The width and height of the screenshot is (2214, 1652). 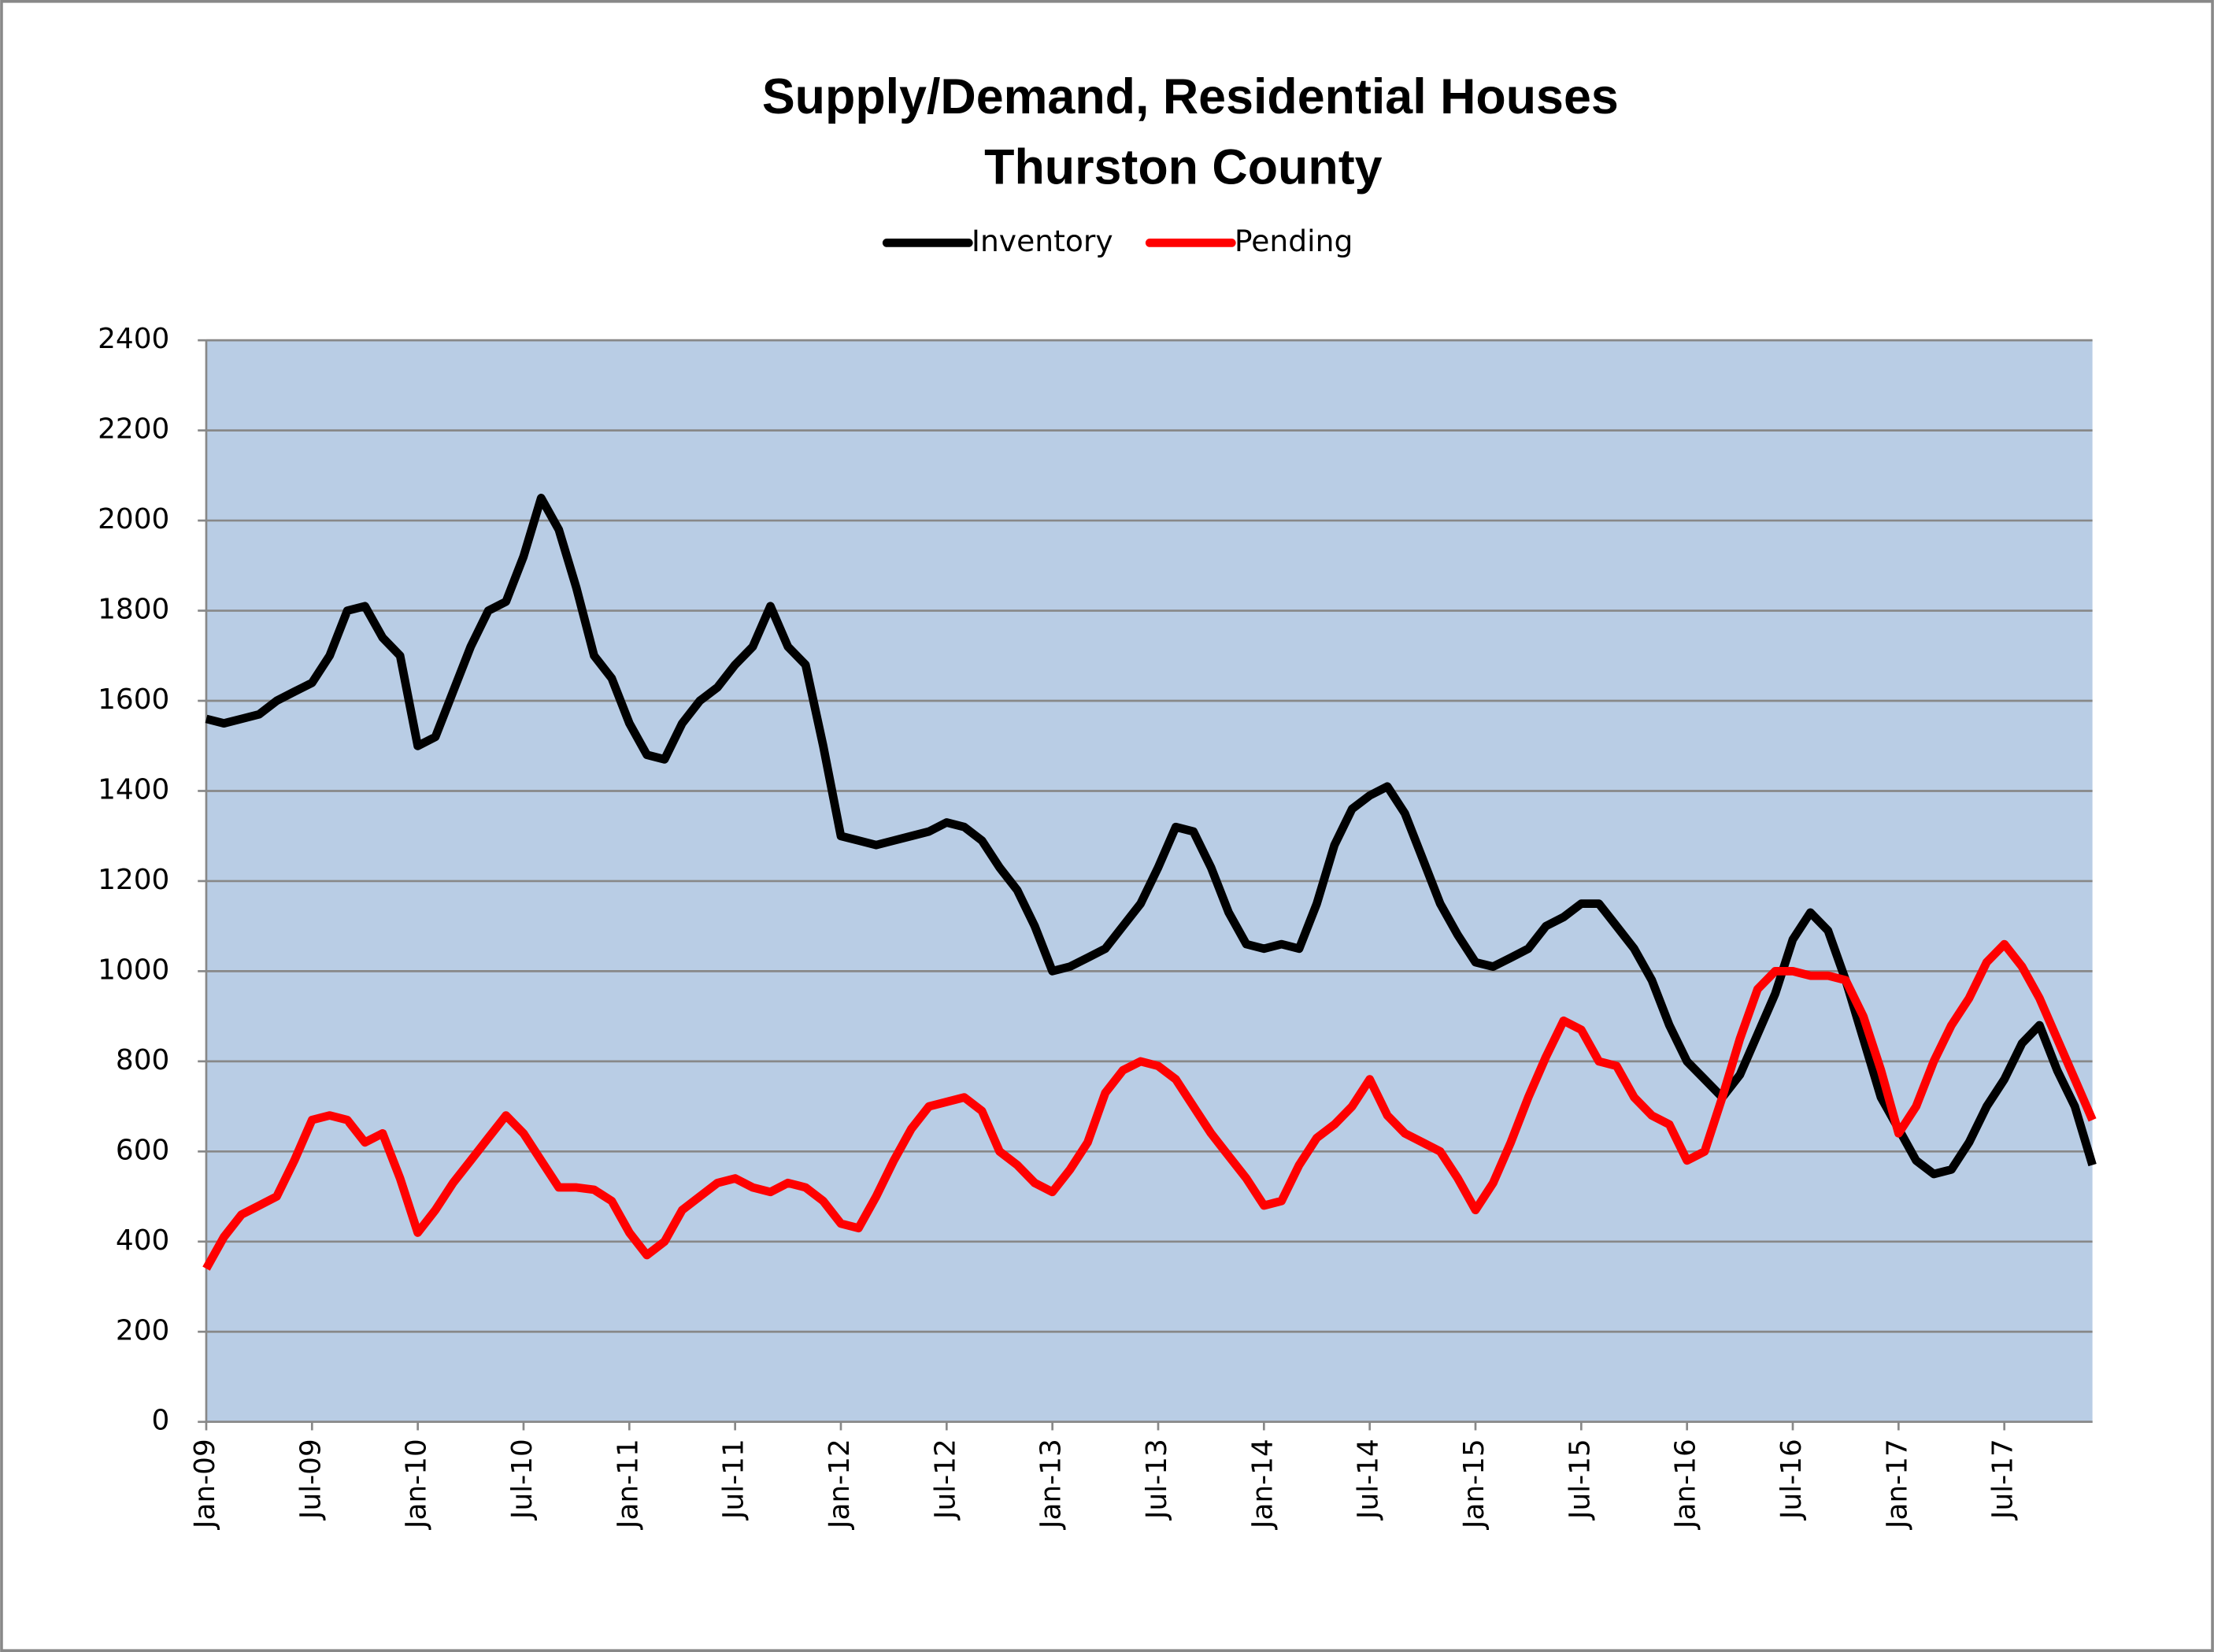 What do you see at coordinates (205, 1484) in the screenshot?
I see `x-tick-label: Jan-09` at bounding box center [205, 1484].